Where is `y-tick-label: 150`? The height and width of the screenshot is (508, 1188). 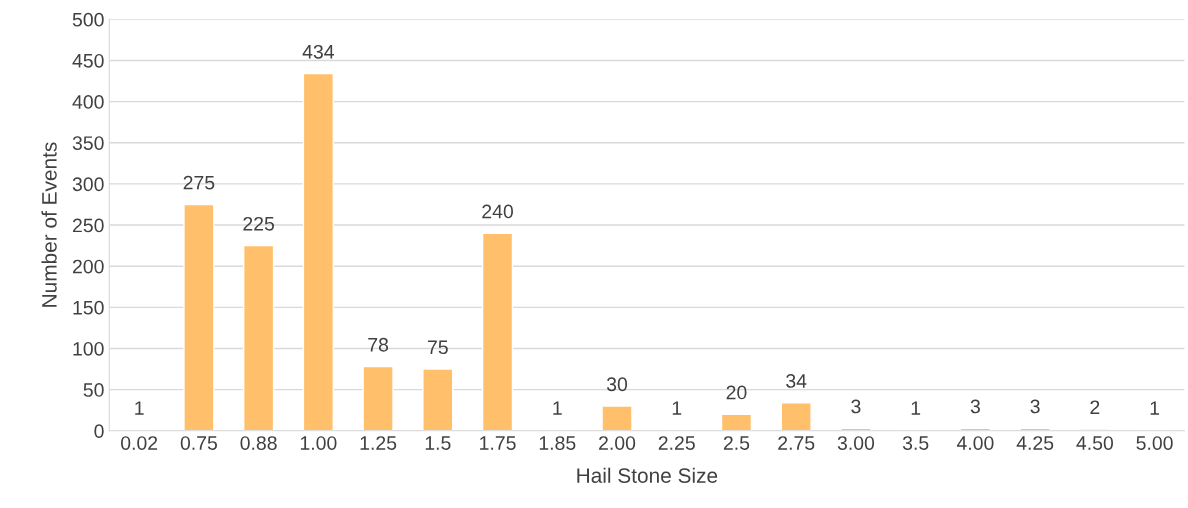
y-tick-label: 150 is located at coordinates (88, 307).